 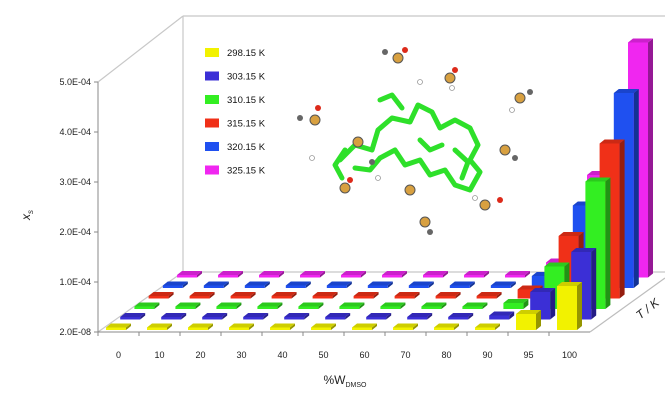 I want to click on x-tick-label: 80, so click(x=446, y=355).